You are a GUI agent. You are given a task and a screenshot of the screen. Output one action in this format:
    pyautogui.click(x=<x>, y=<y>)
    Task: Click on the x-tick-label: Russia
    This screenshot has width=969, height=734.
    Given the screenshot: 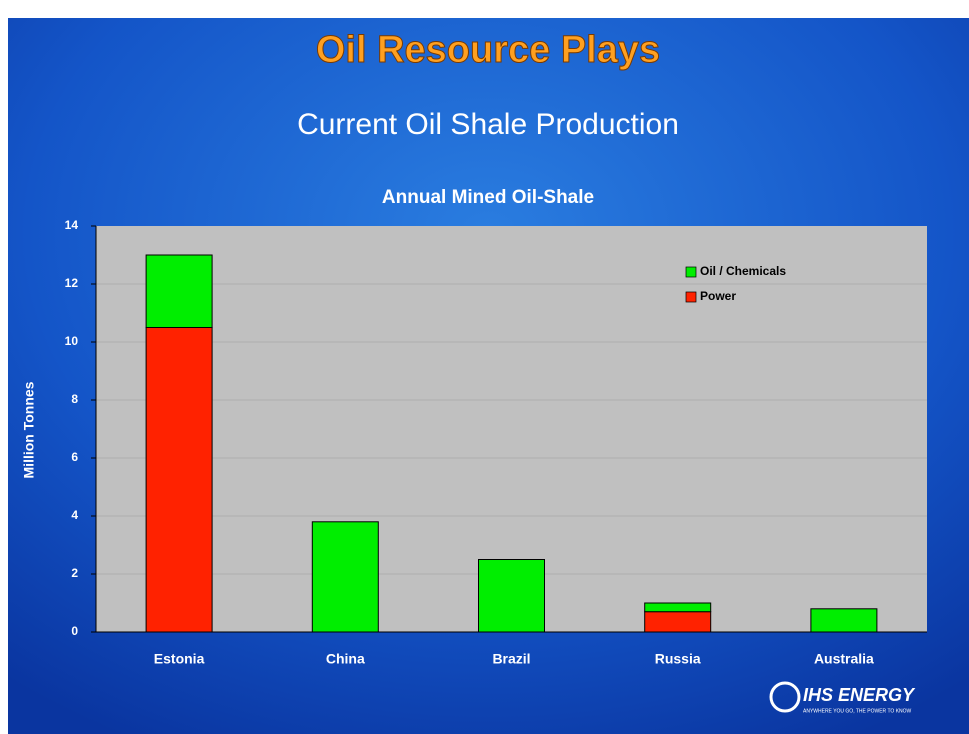 What is the action you would take?
    pyautogui.click(x=678, y=659)
    